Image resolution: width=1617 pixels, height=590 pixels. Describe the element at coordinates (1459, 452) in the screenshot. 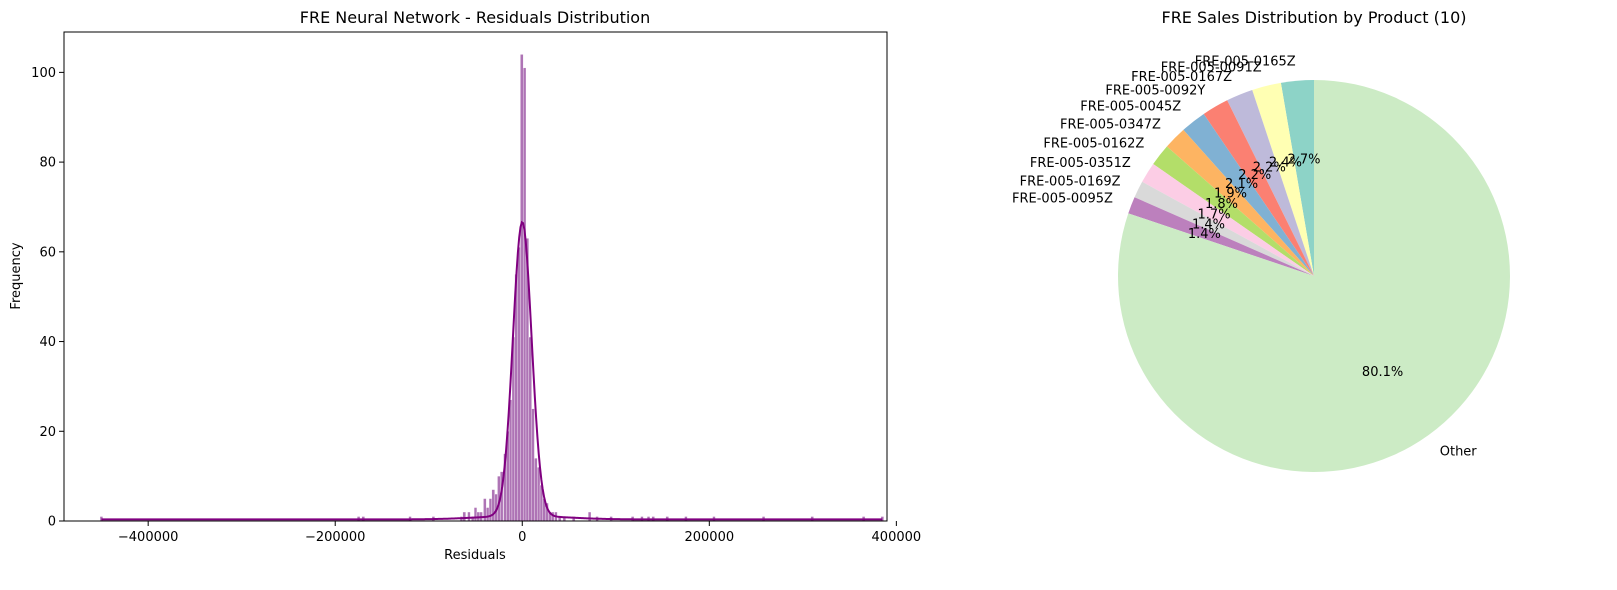

I see `pie-slice-label: Other` at that location.